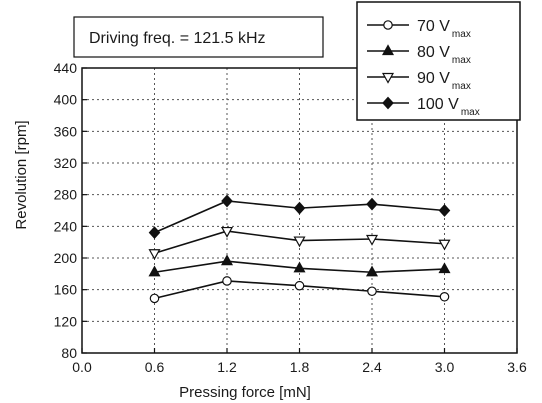 The width and height of the screenshot is (542, 403). I want to click on annotation-box: Driving freq. = 121.5 kHz, so click(198, 37).